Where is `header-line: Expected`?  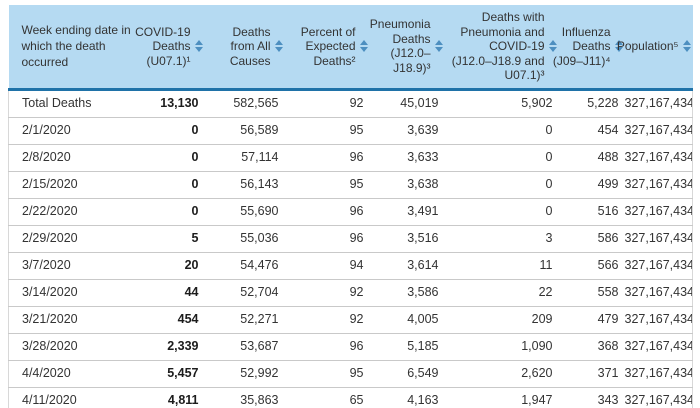 header-line: Expected is located at coordinates (330, 46).